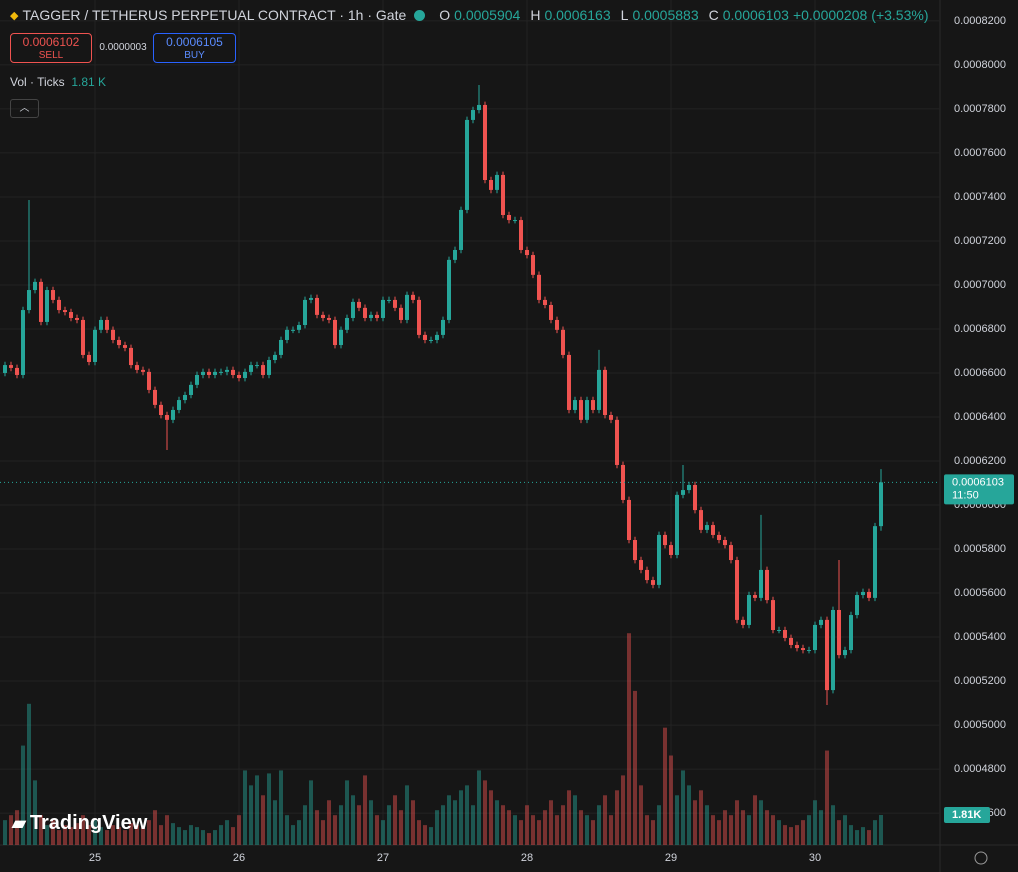  What do you see at coordinates (981, 858) in the screenshot?
I see `settings-icon` at bounding box center [981, 858].